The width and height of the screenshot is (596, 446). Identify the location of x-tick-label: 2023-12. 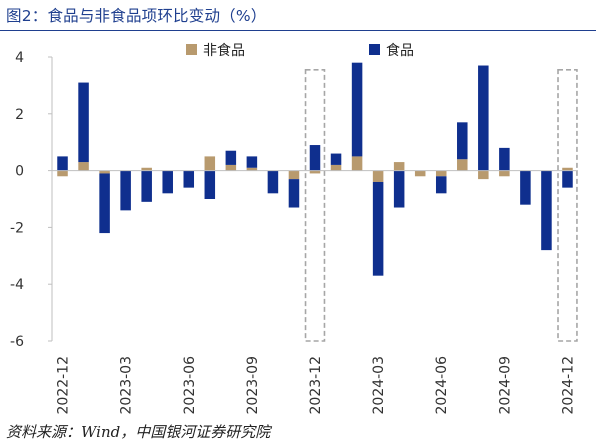
(316, 385).